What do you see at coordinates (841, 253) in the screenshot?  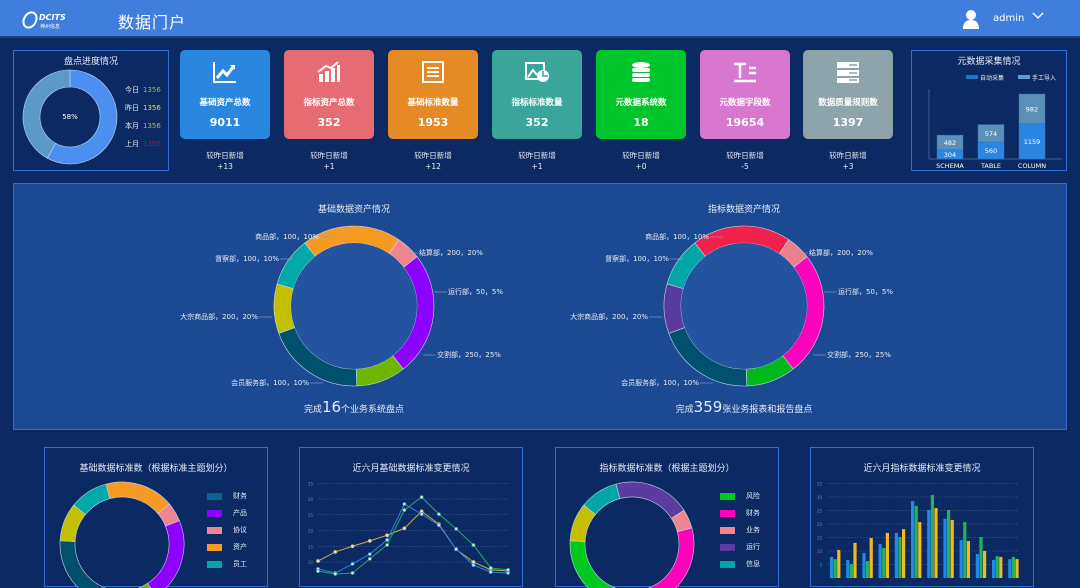 I see `slice-label: 结算部，200，20%` at bounding box center [841, 253].